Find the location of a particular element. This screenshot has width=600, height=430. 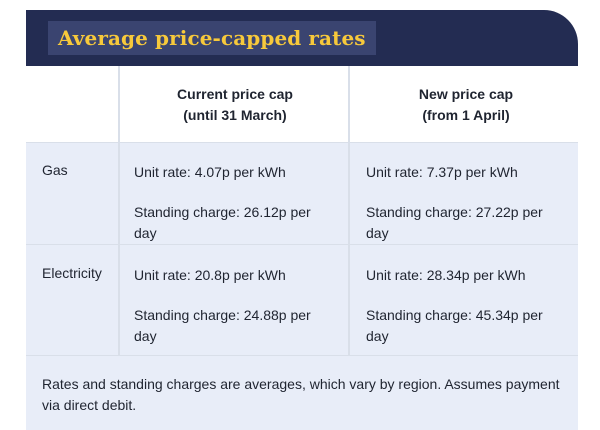

standing-charge-text: Standing charge: 26.12p per day is located at coordinates (222, 222).